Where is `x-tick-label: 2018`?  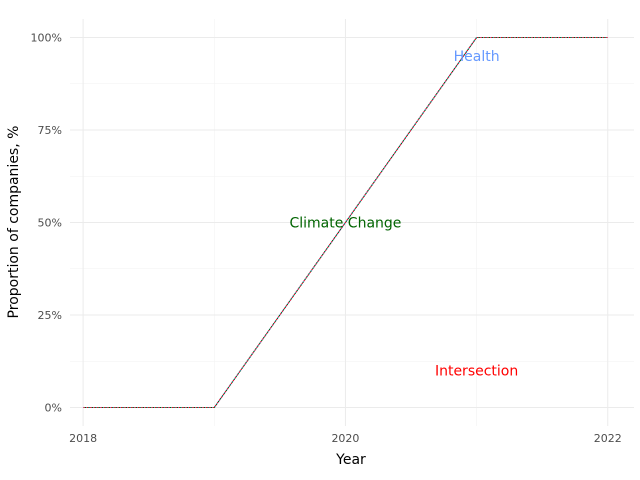
x-tick-label: 2018 is located at coordinates (83, 438).